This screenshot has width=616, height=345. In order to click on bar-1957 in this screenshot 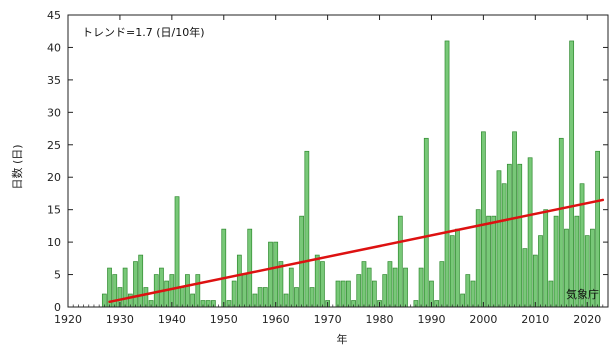, I will do `click(260, 297)`.